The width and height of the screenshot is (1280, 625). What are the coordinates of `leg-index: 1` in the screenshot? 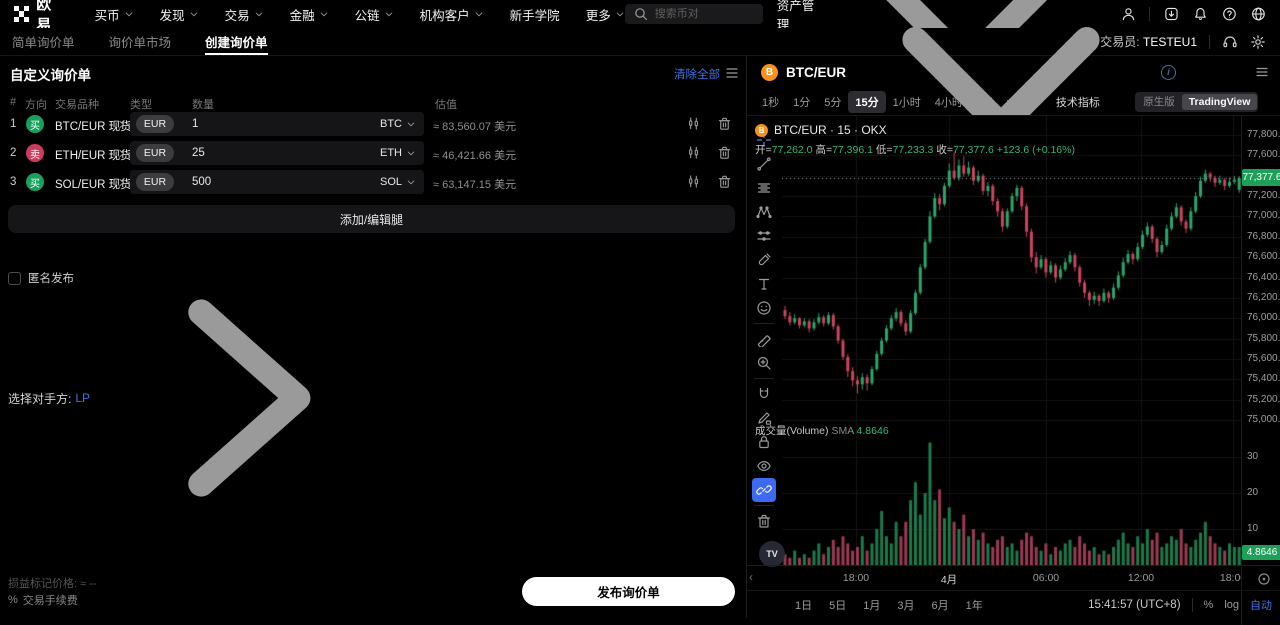 It's located at (13, 124).